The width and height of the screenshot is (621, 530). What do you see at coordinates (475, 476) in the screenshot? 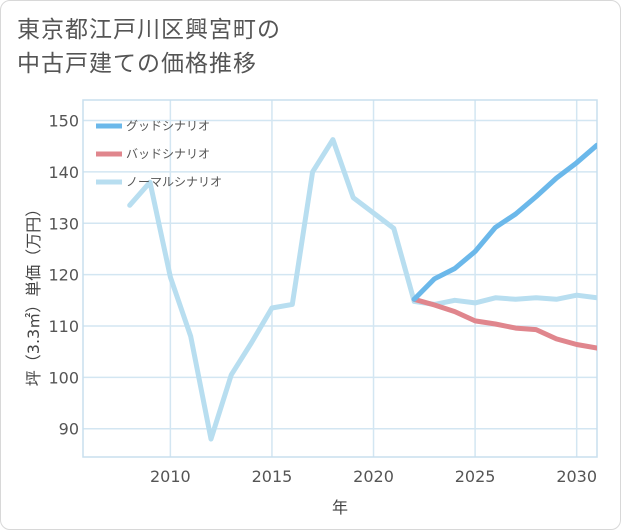
I see `x-tick-label: 2025` at bounding box center [475, 476].